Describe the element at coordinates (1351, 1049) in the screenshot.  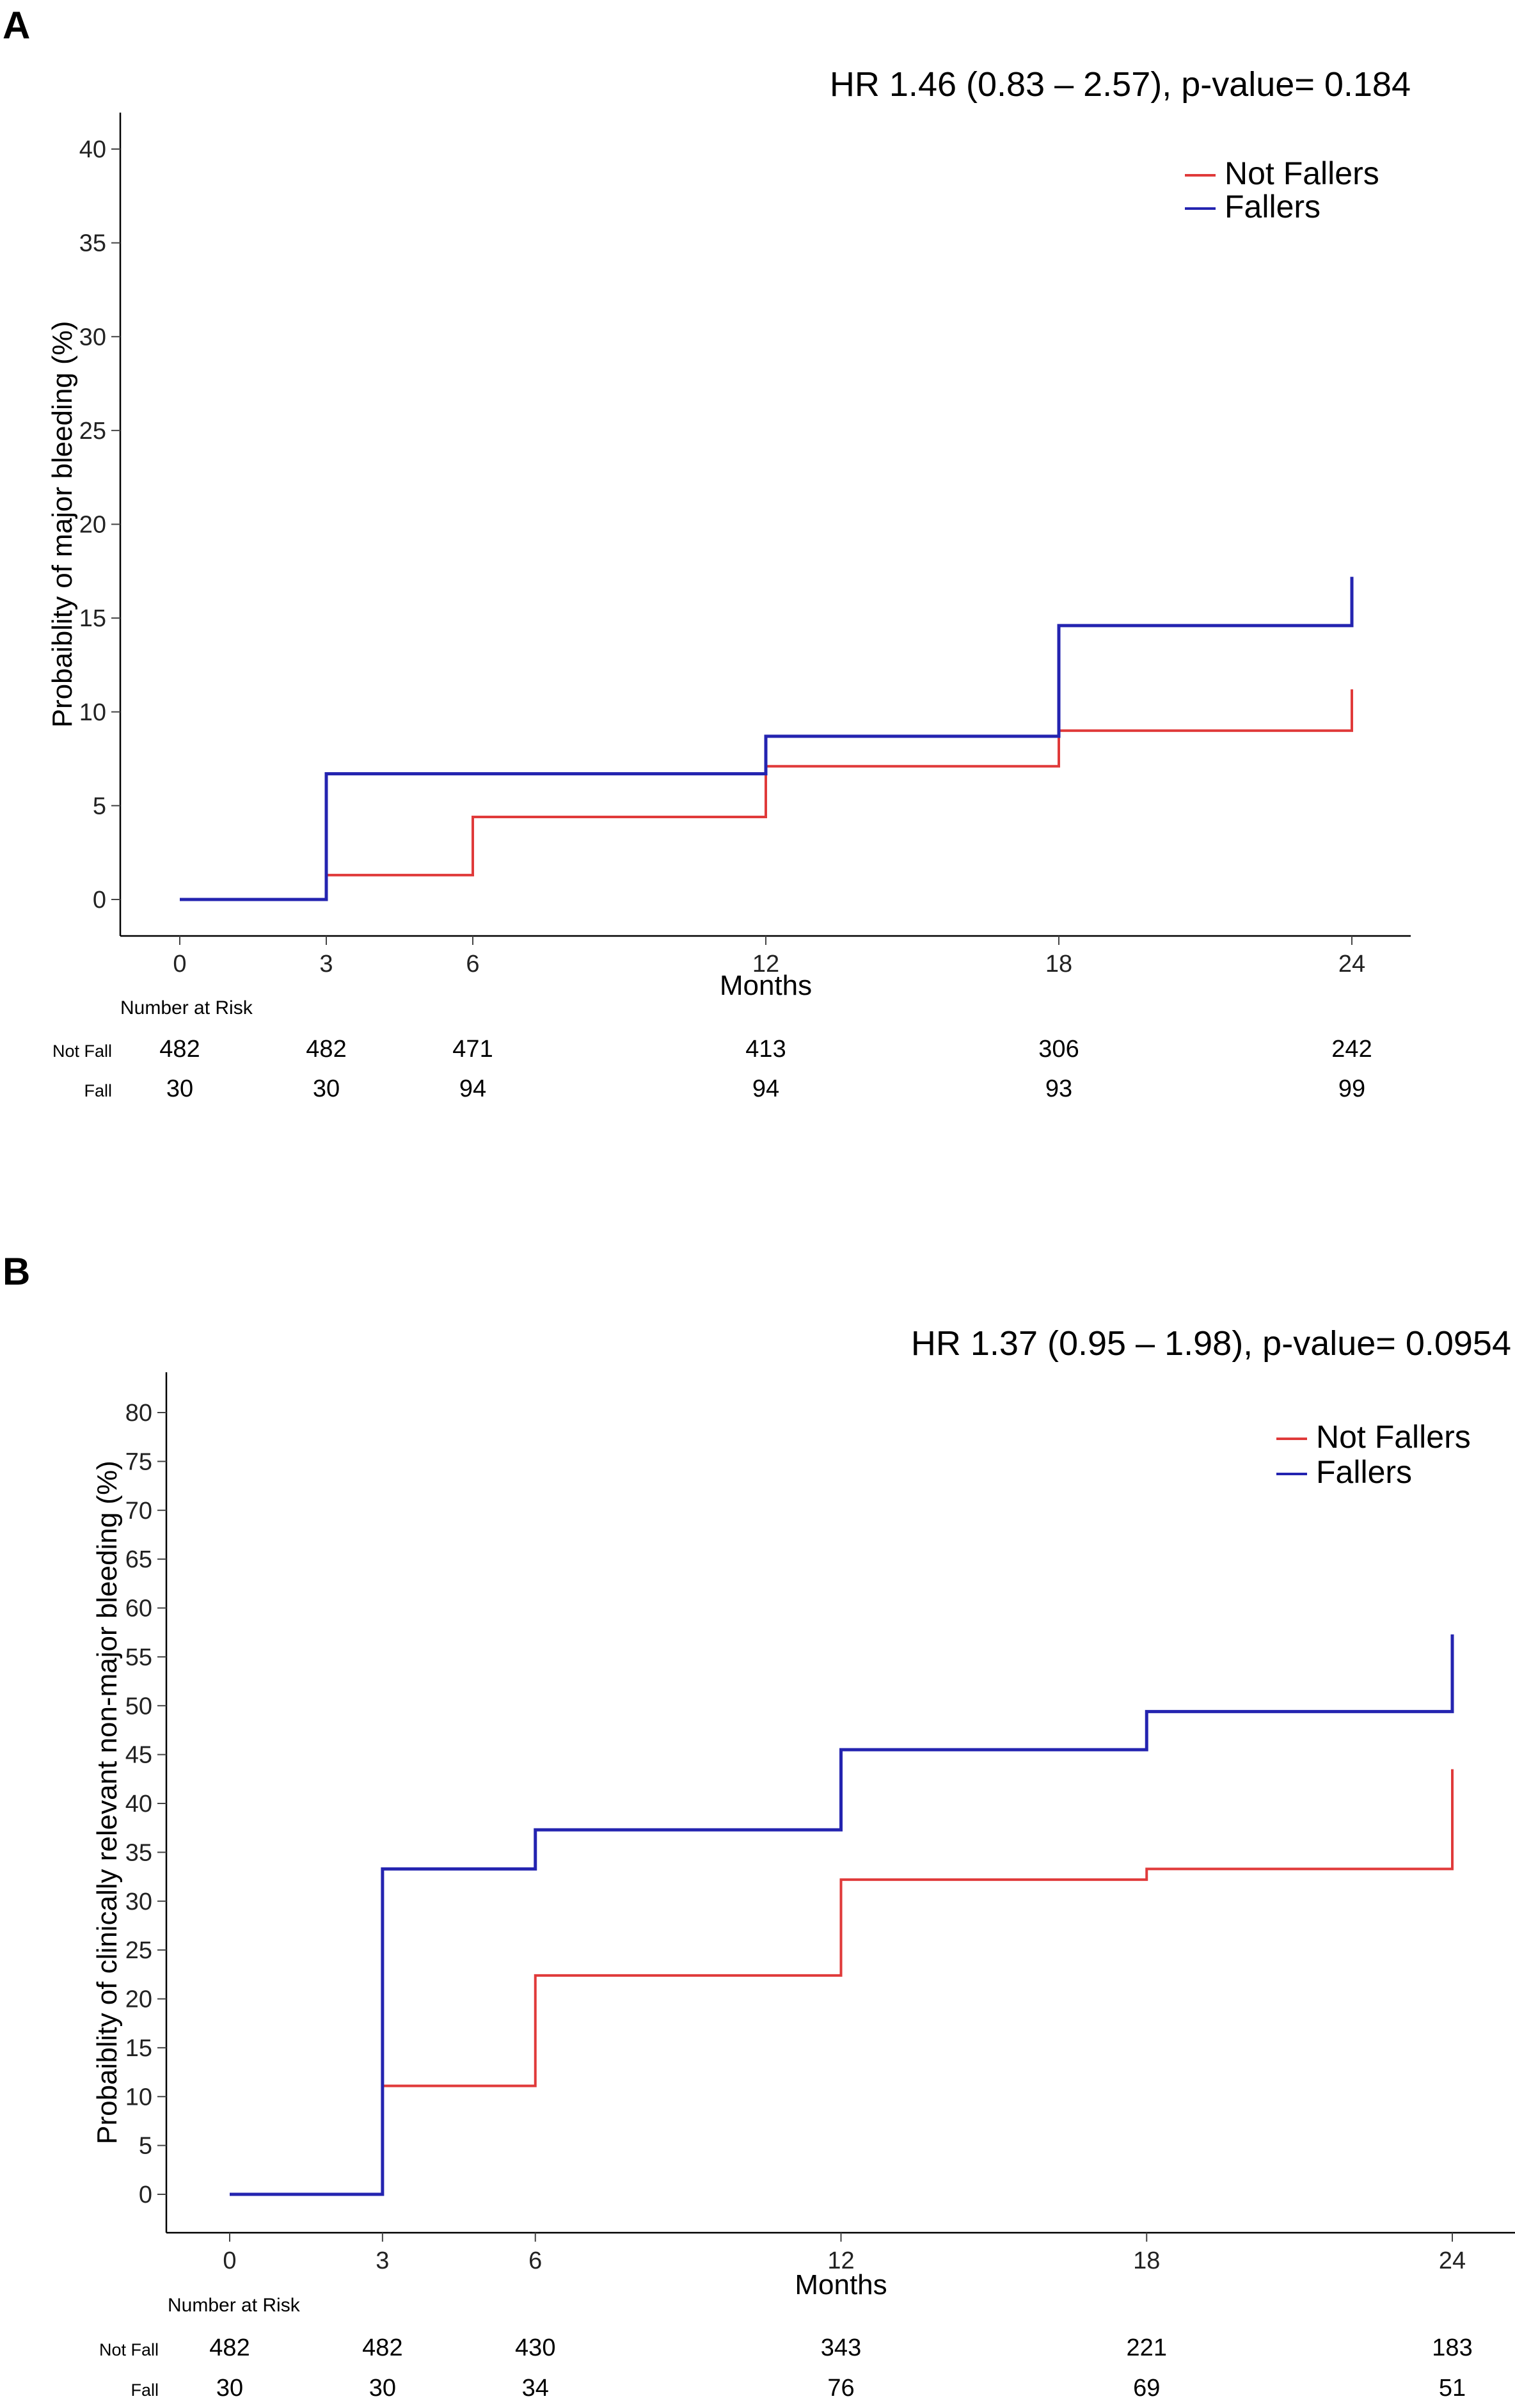
I see `risk-value: 242` at that location.